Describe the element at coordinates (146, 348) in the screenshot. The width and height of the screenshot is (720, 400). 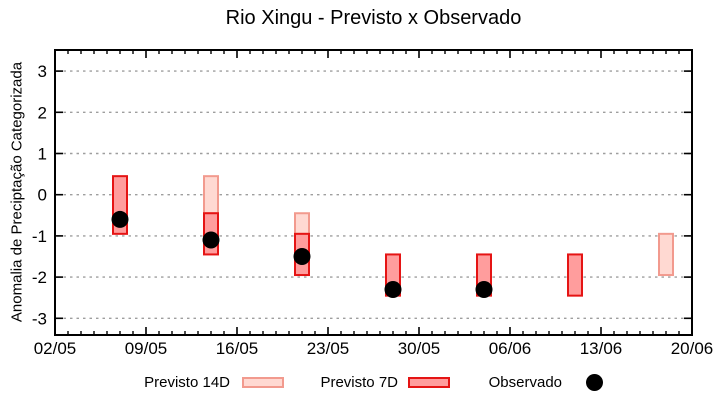
I see `x-tick-label: 09/05` at that location.